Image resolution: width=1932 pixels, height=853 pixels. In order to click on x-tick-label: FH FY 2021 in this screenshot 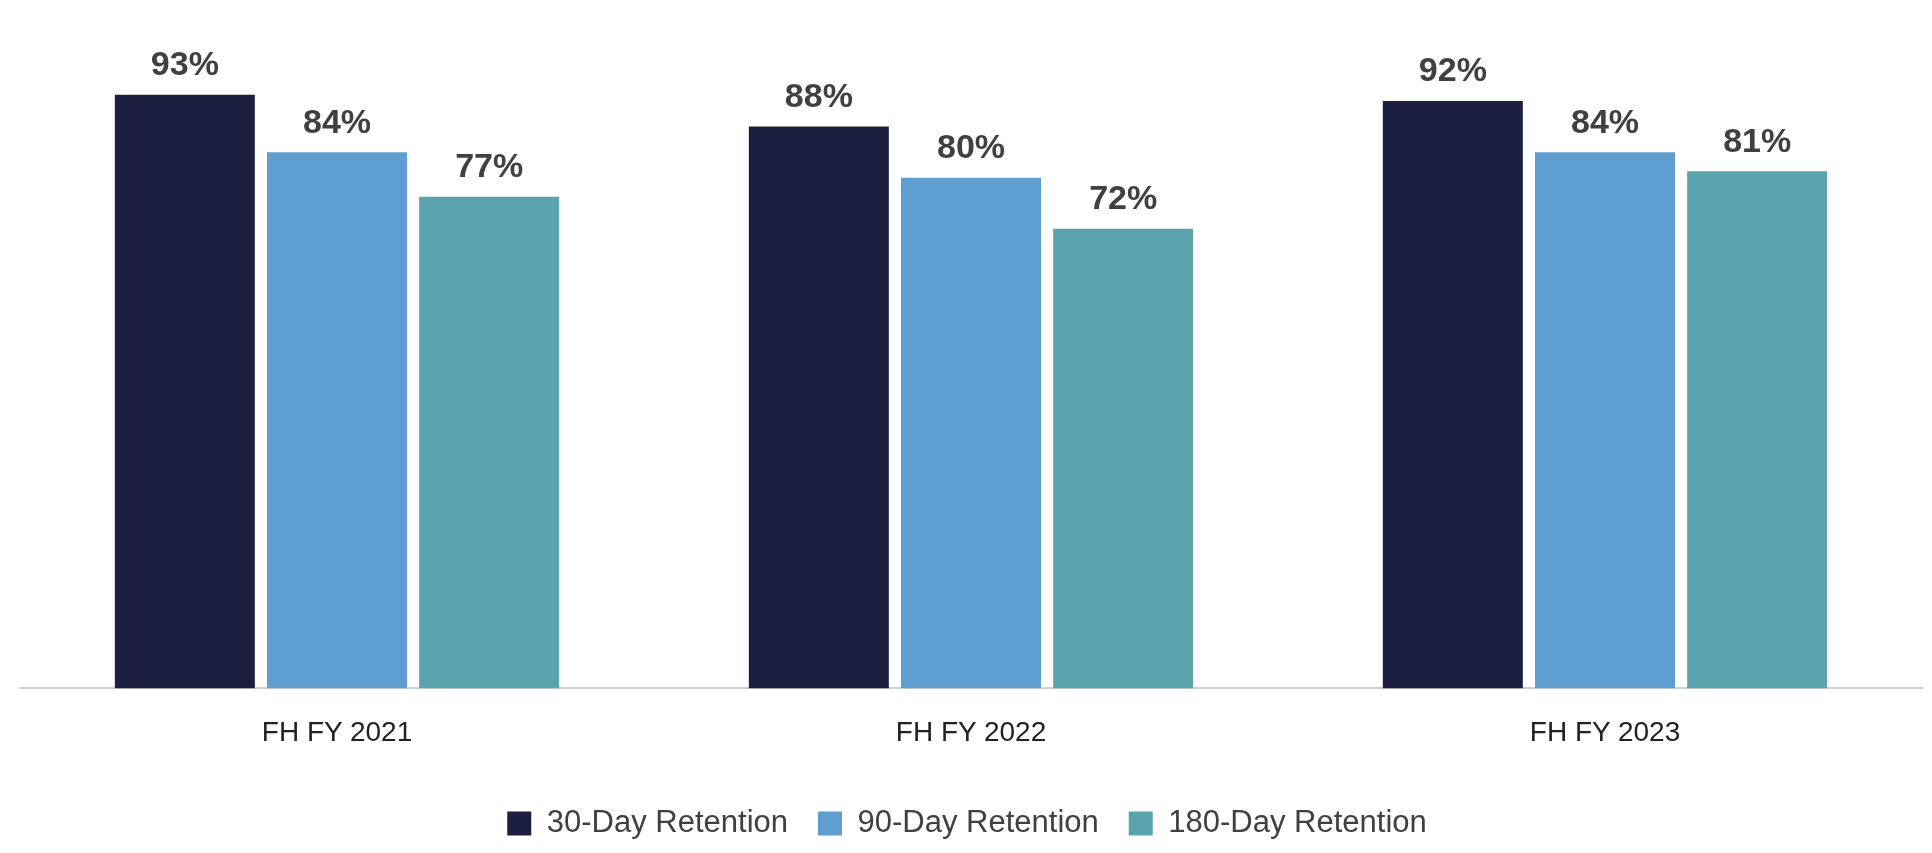, I will do `click(337, 731)`.